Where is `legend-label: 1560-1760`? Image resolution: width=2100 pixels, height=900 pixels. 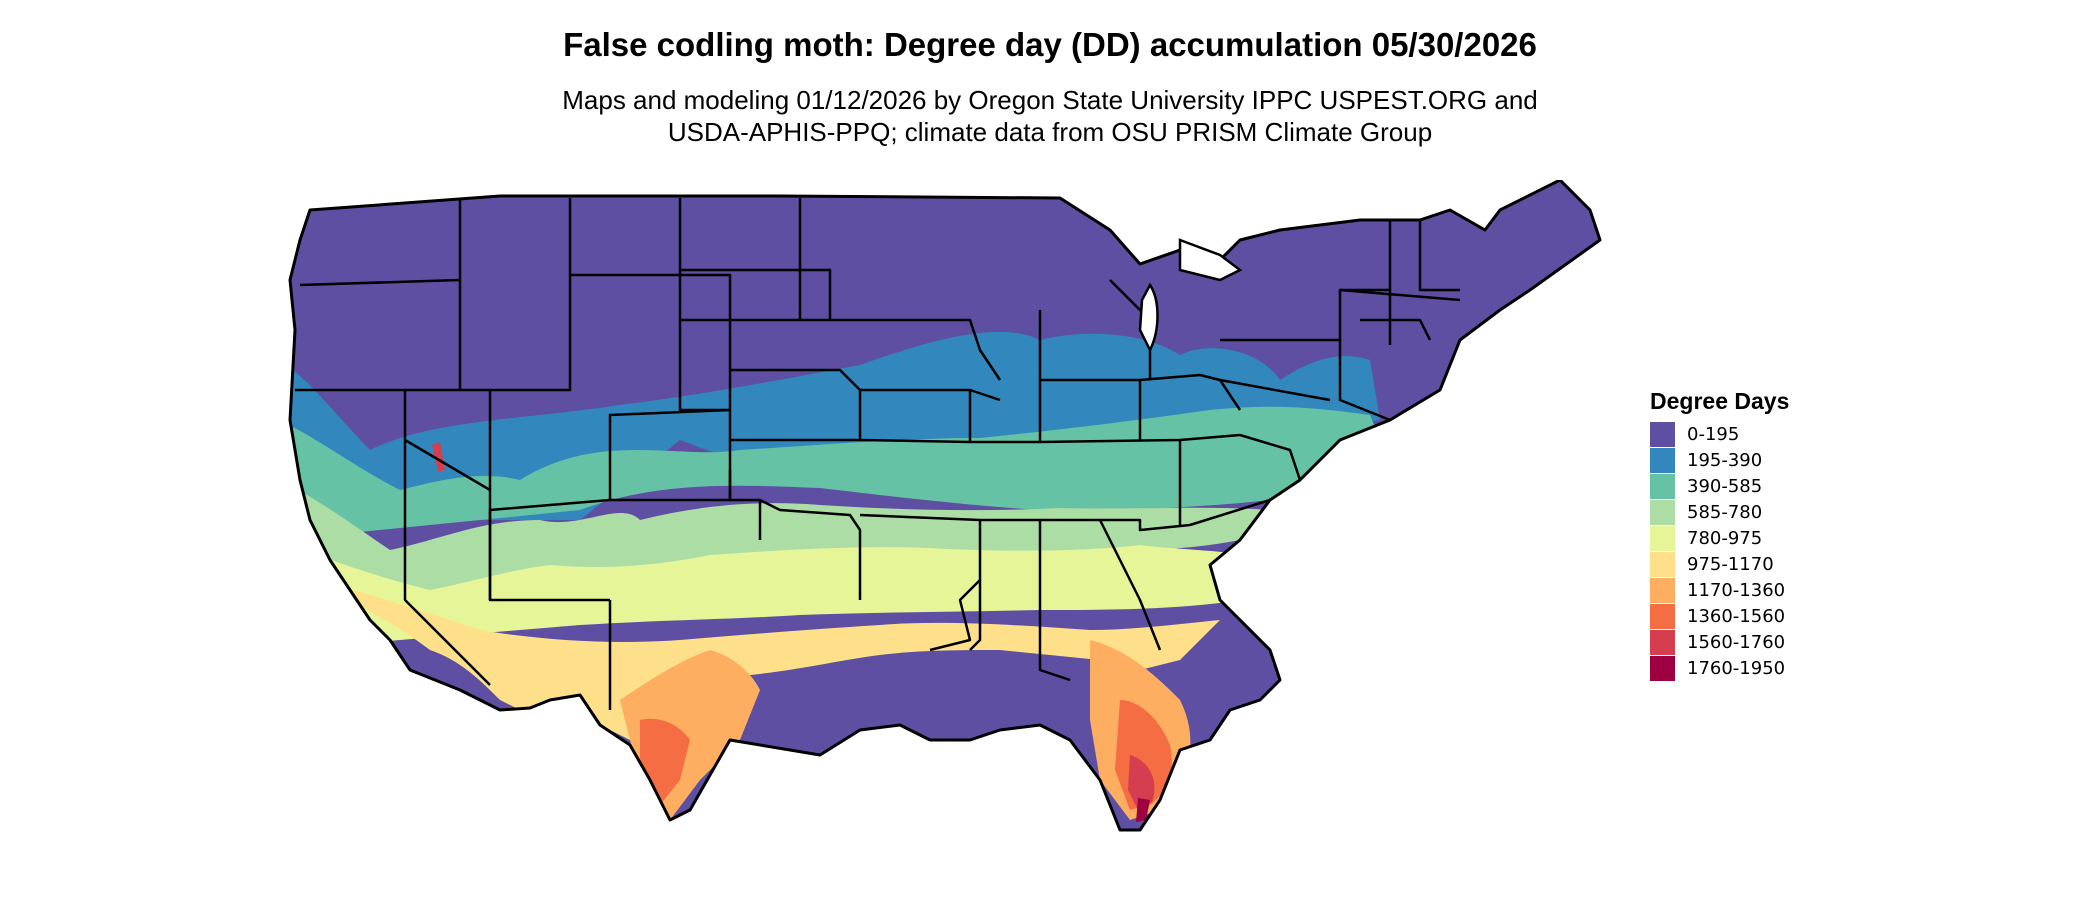
legend-label: 1560-1760 is located at coordinates (1736, 642).